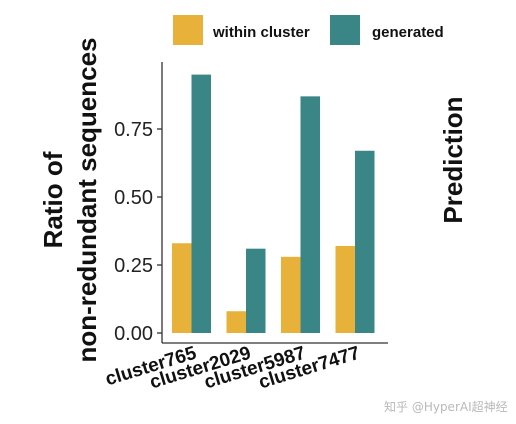  I want to click on legend: within cluster generated, so click(308, 30).